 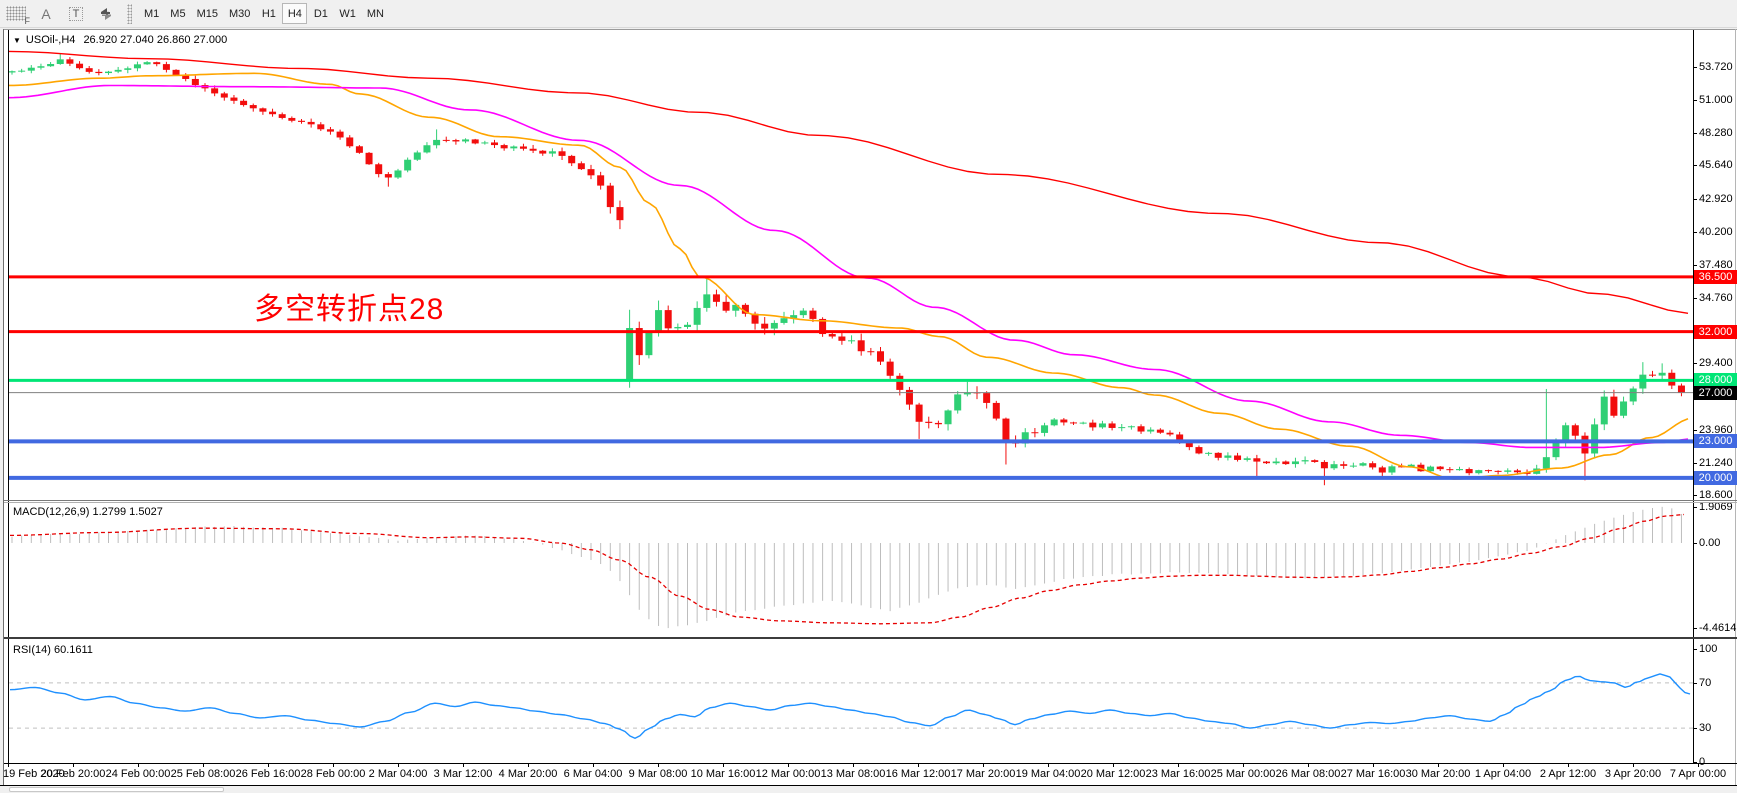 I want to click on text-label-icon: T, so click(x=76, y=14).